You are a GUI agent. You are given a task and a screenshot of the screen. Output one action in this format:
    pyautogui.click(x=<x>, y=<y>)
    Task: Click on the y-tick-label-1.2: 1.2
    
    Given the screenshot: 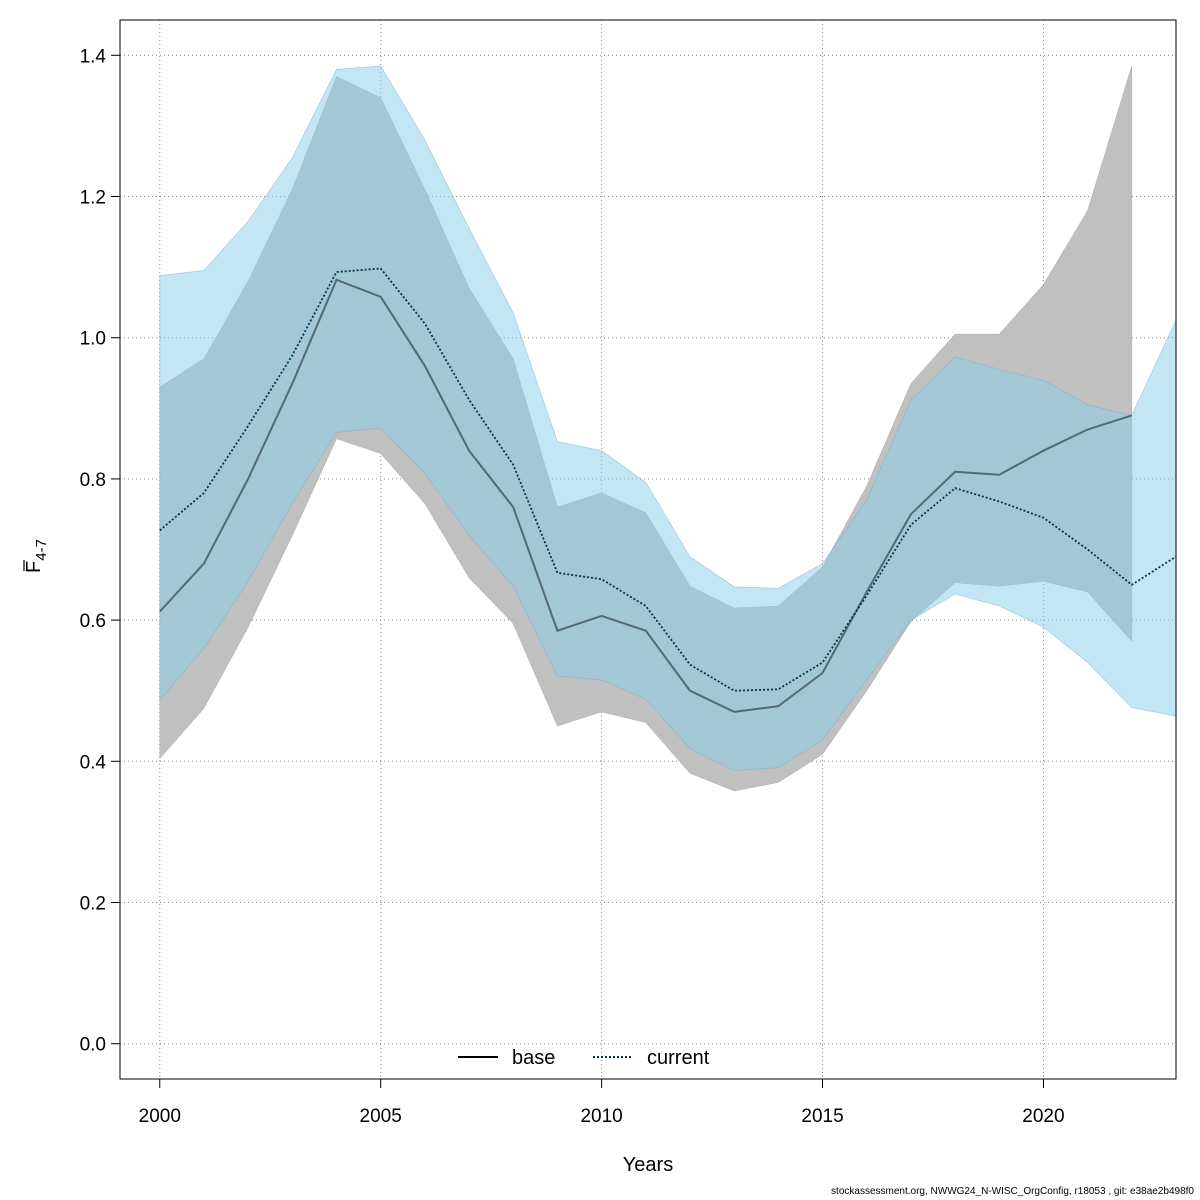 What is the action you would take?
    pyautogui.click(x=93, y=198)
    